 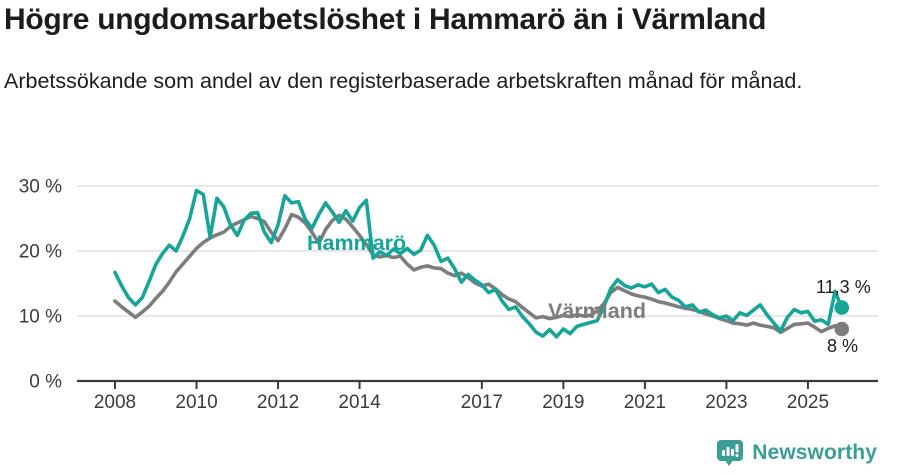 I want to click on y-tick-label: 0 %, so click(x=45, y=382).